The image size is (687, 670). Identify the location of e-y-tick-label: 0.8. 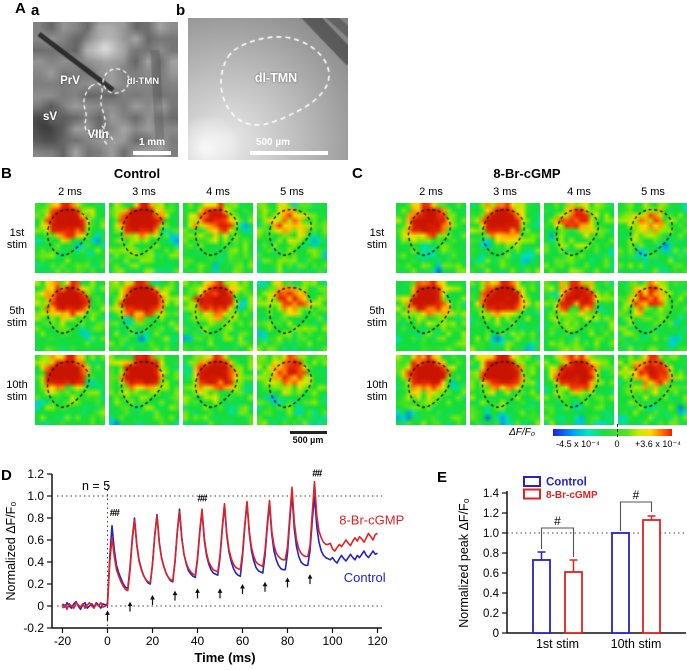
(491, 554).